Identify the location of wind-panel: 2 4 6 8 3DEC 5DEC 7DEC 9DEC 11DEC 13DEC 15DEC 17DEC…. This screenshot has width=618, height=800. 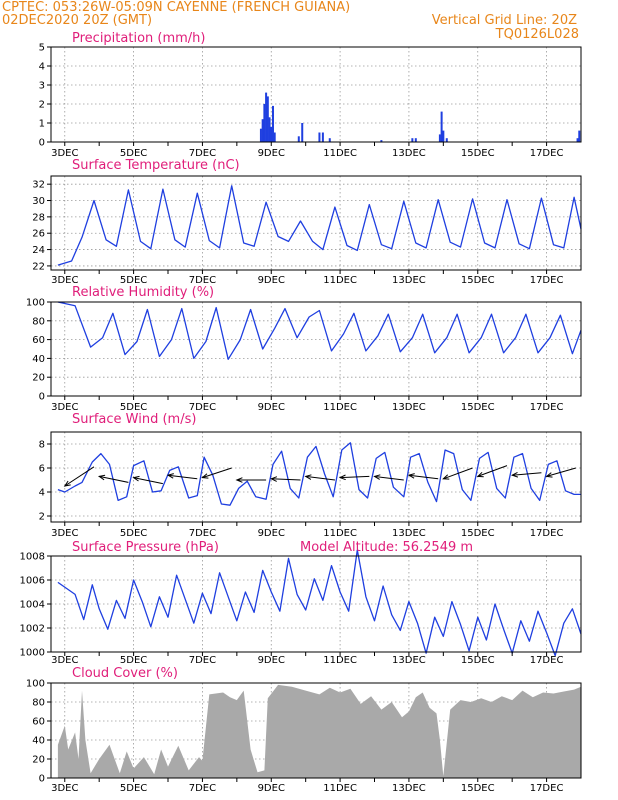
(310, 475).